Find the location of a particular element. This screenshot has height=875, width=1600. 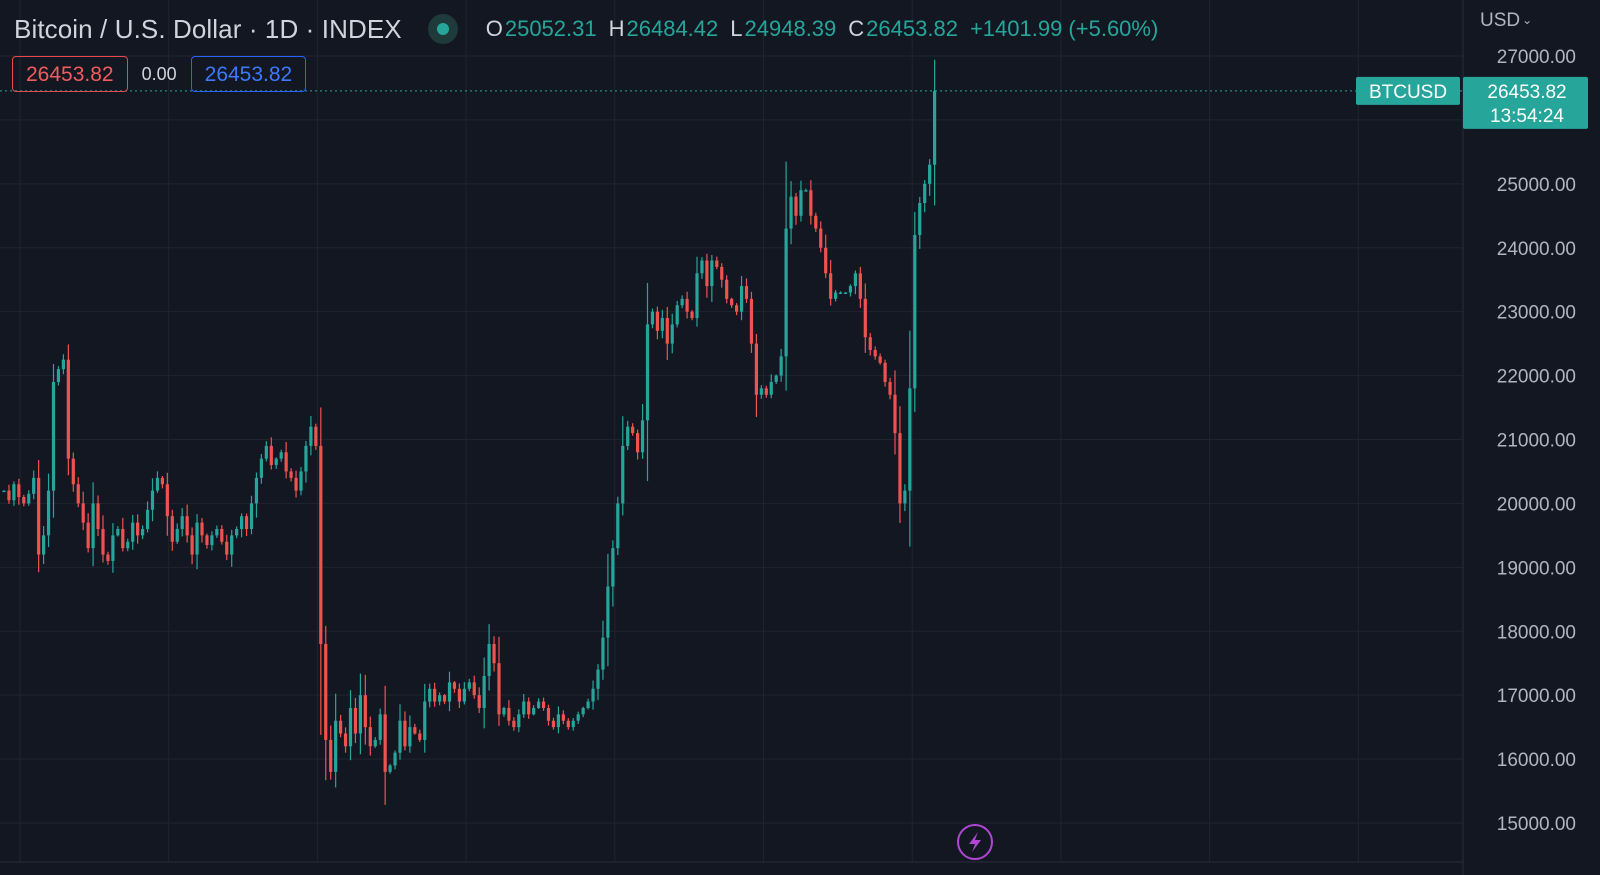

y-tick-label: 15000.00 is located at coordinates (1536, 824).